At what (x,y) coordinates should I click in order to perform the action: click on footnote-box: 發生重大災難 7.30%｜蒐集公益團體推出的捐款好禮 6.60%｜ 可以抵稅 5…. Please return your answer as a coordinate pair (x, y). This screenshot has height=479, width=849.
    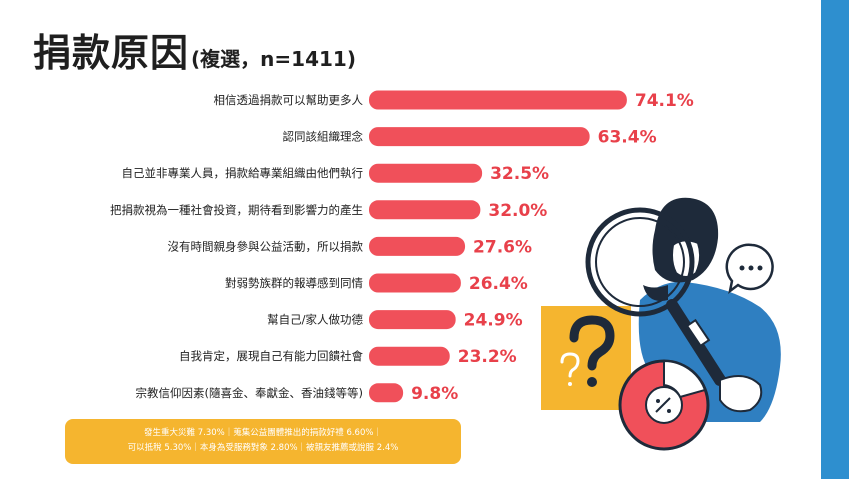
    Looking at the image, I should click on (263, 441).